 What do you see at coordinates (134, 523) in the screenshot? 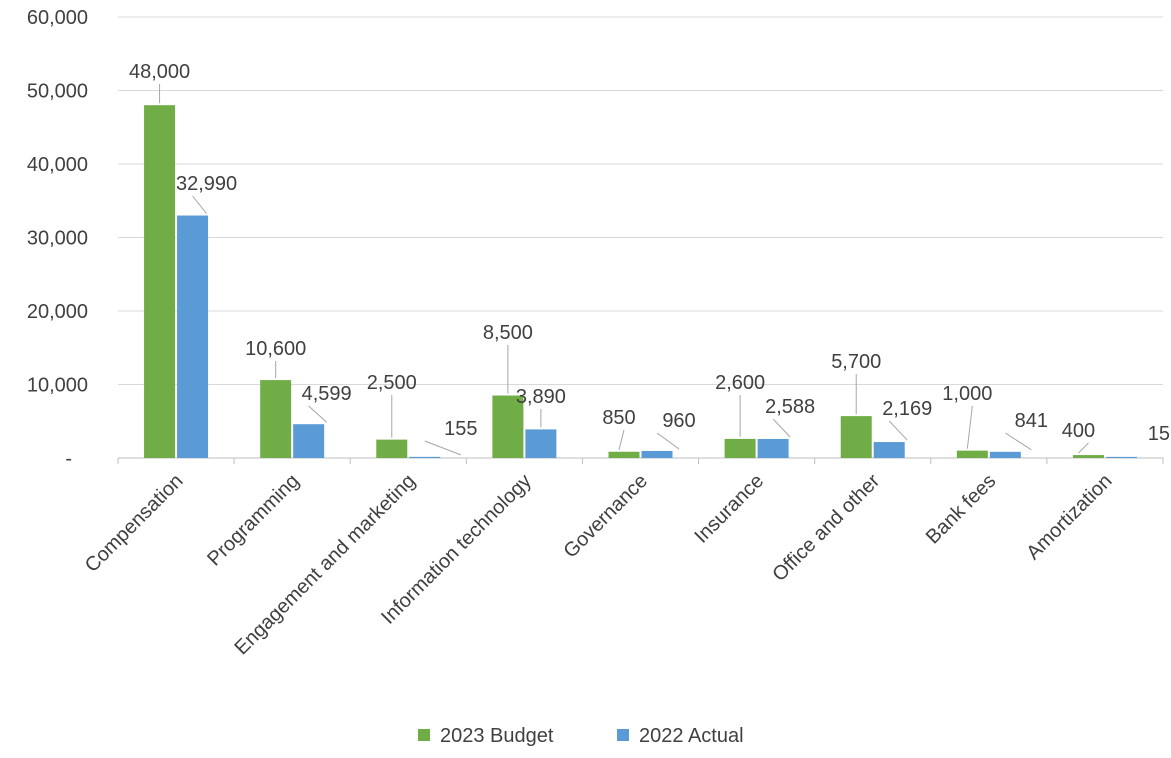
I see `x-category-label: Compensation` at bounding box center [134, 523].